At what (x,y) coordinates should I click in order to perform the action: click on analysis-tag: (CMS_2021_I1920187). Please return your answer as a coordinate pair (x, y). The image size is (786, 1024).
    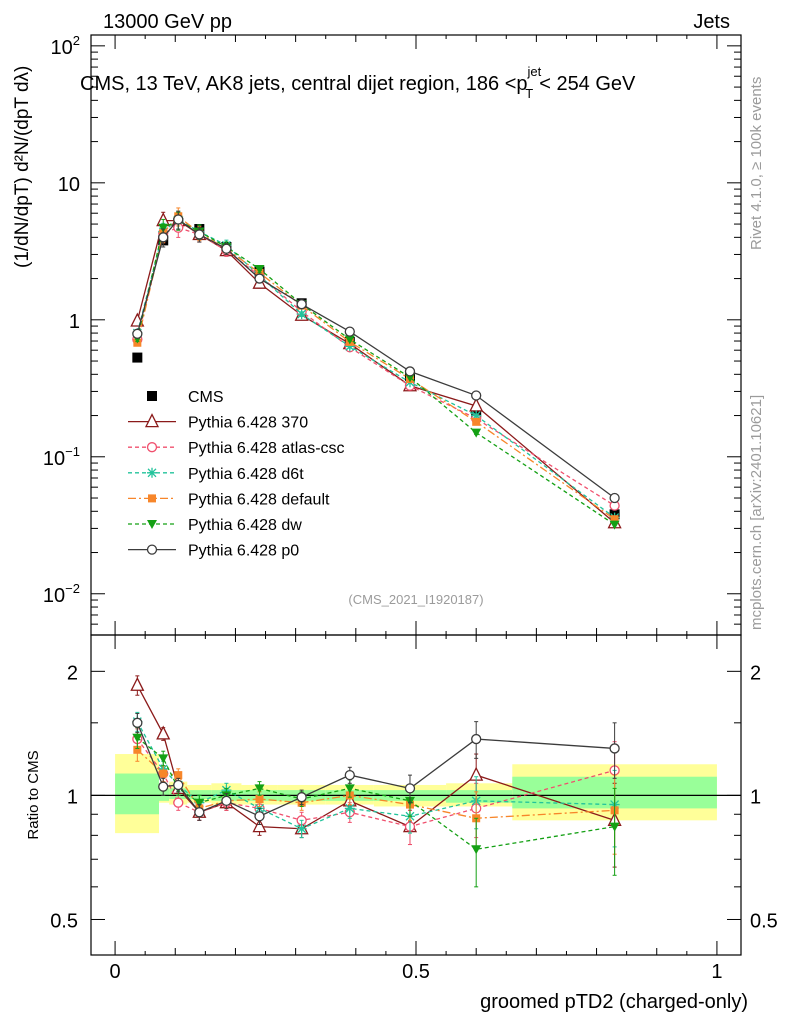
    Looking at the image, I should click on (415, 599).